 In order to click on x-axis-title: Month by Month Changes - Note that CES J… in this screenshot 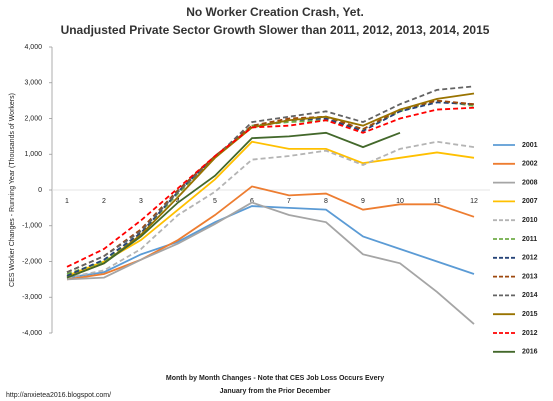, I will do `click(275, 378)`.